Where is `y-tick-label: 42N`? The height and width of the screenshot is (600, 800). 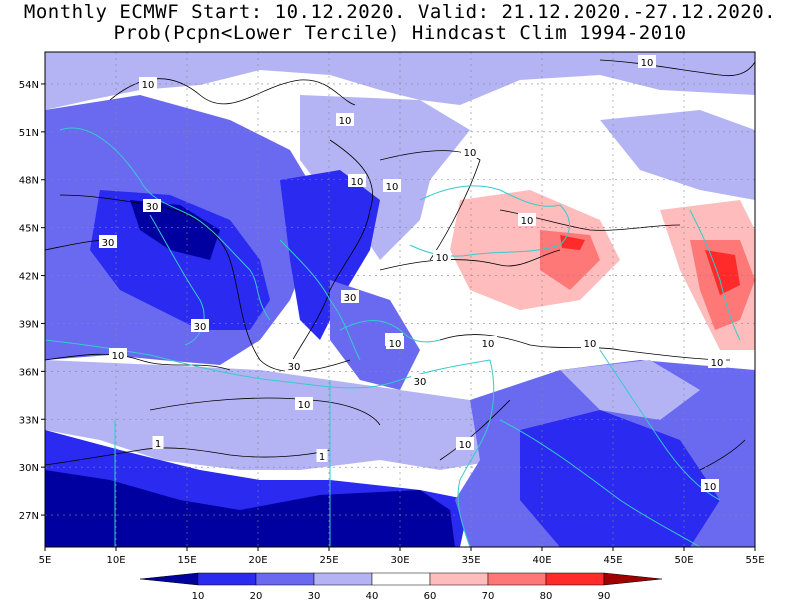
y-tick-label: 42N is located at coordinates (29, 277).